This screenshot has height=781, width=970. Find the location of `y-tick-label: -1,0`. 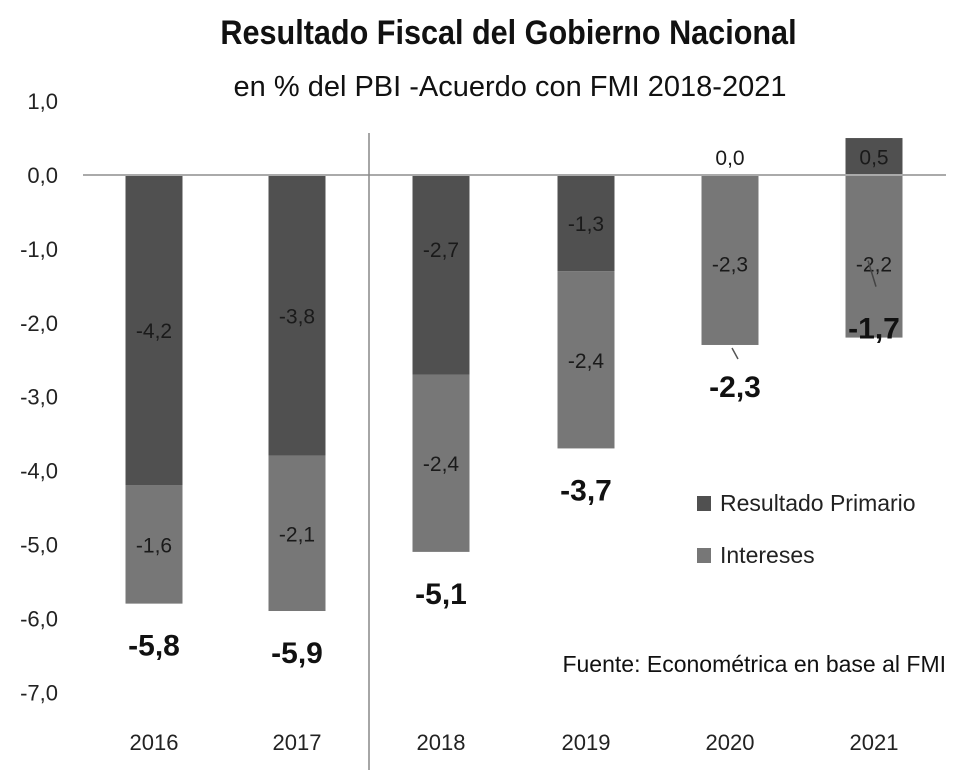

y-tick-label: -1,0 is located at coordinates (39, 249).